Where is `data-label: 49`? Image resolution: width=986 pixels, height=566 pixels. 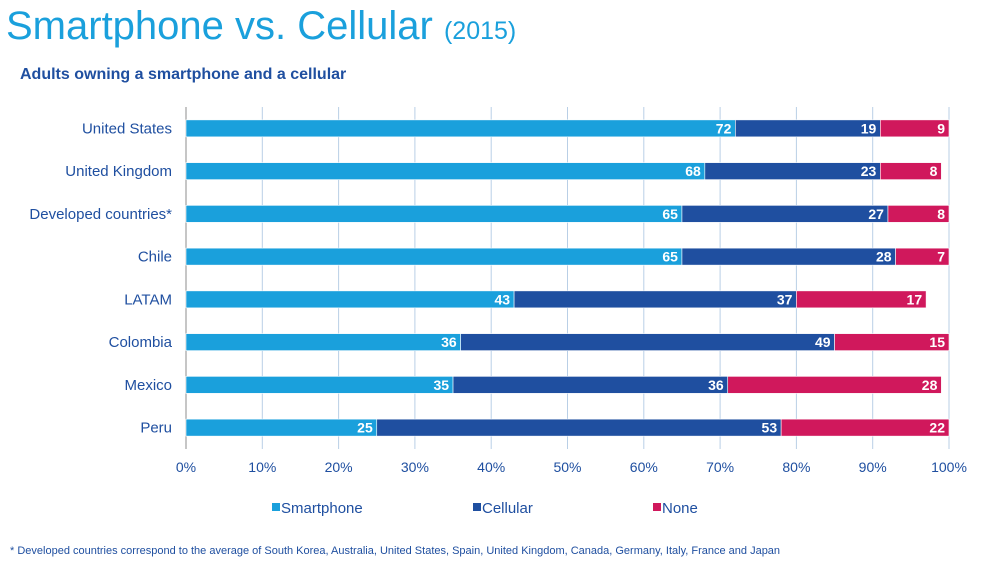 data-label: 49 is located at coordinates (823, 342).